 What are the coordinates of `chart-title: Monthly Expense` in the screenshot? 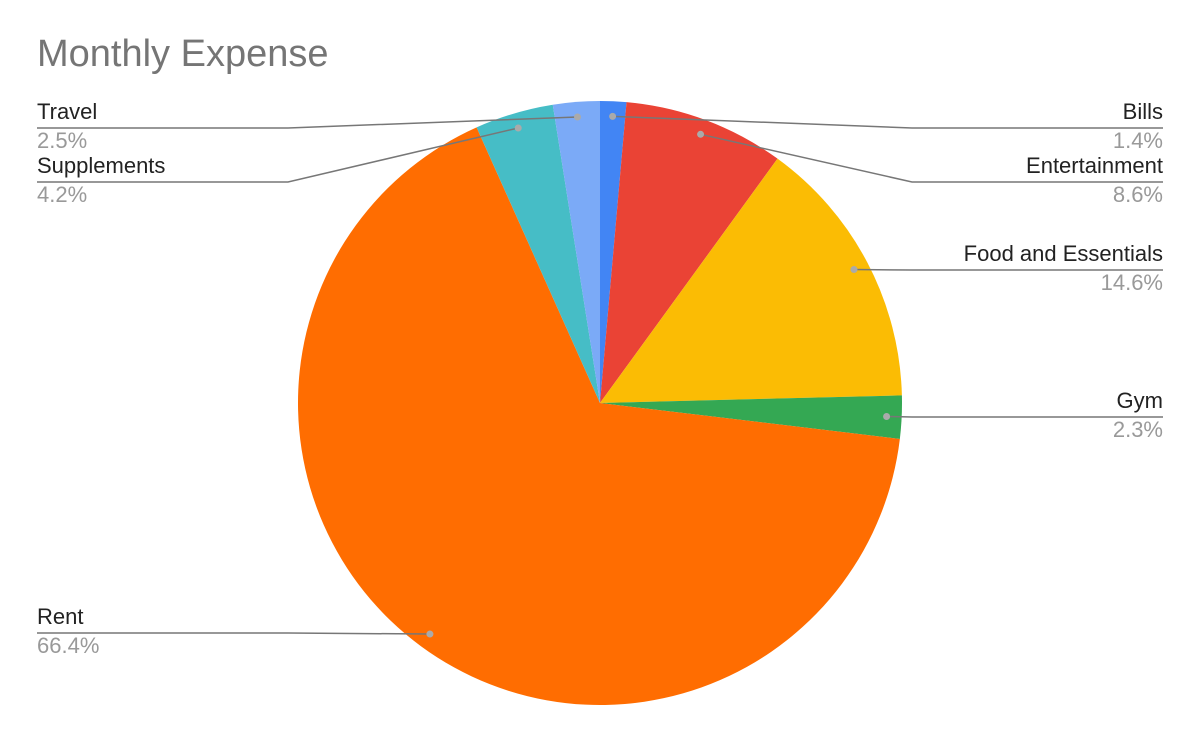 It's located at (183, 54).